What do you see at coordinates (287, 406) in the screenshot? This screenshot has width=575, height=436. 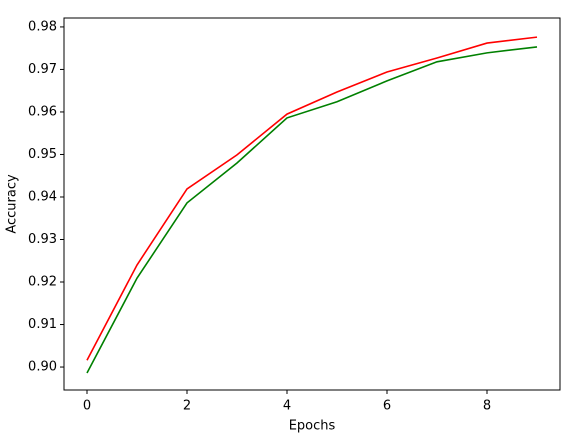 I see `x-tick-label: 4` at bounding box center [287, 406].